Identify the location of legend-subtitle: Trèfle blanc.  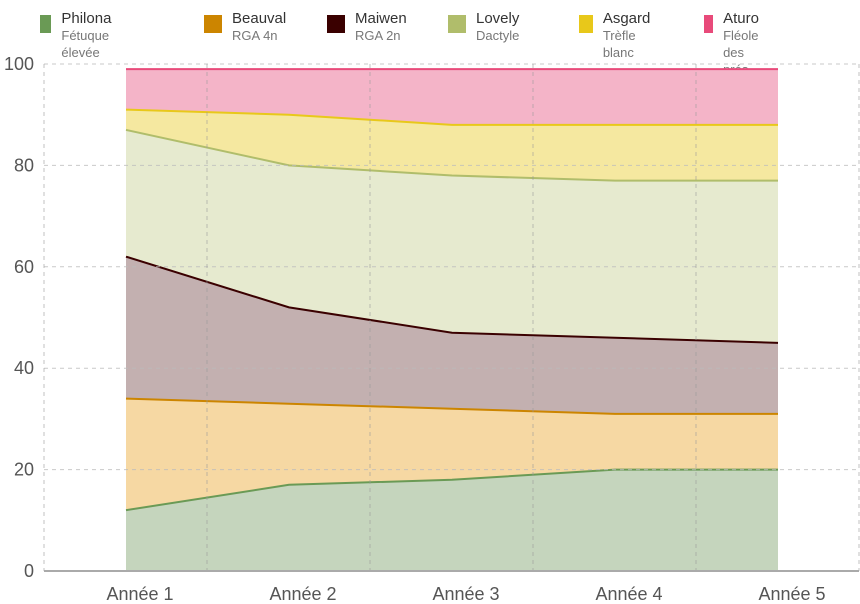
(619, 44).